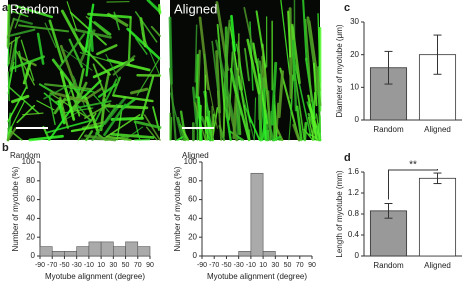 The height and width of the screenshot is (281, 474). Describe the element at coordinates (354, 21) in the screenshot. I see `y-tick-label: 30` at that location.